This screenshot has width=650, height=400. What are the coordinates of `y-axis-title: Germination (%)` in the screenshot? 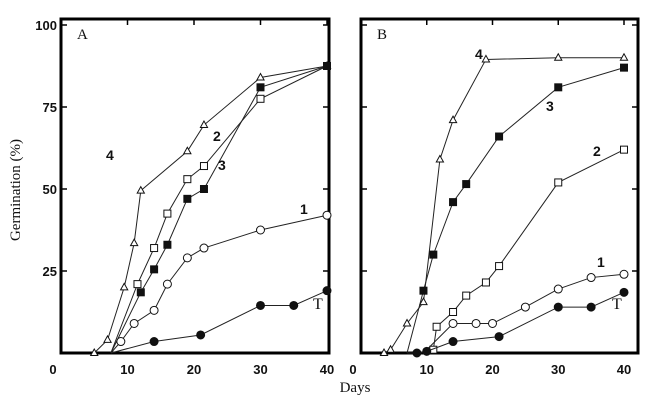 It's located at (16, 190).